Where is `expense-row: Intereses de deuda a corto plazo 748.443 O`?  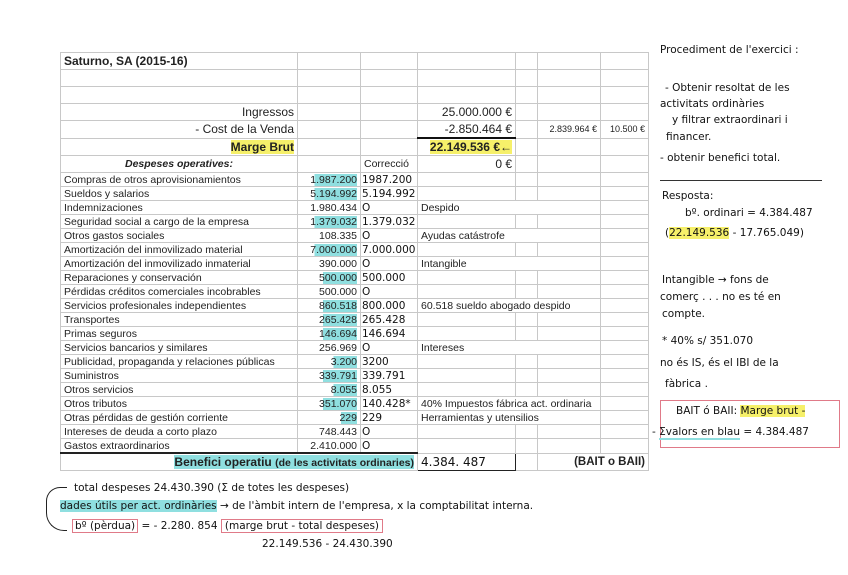 expense-row: Intereses de deuda a corto plazo 748.443 O is located at coordinates (354, 431).